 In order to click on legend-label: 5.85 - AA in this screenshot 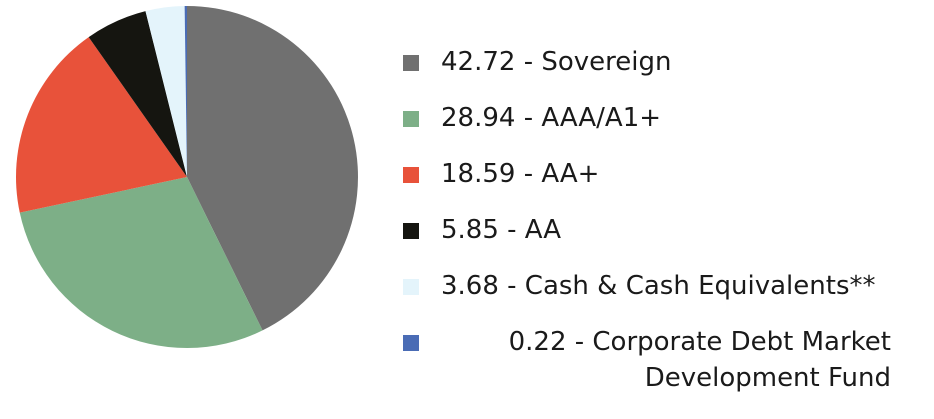, I will do `click(501, 230)`.